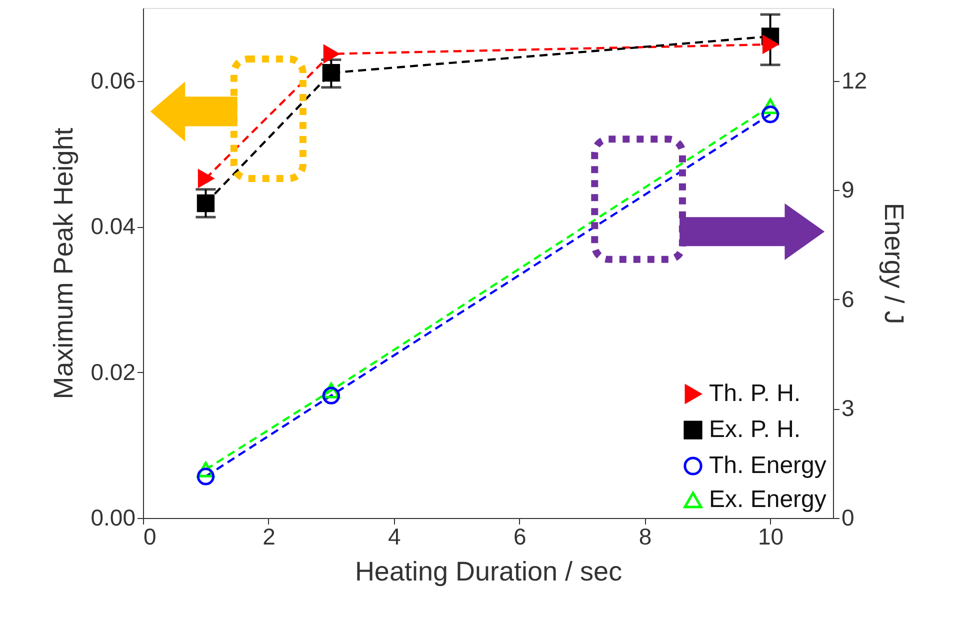 The width and height of the screenshot is (953, 632). What do you see at coordinates (755, 393) in the screenshot?
I see `legend-label: Th. P. H.` at bounding box center [755, 393].